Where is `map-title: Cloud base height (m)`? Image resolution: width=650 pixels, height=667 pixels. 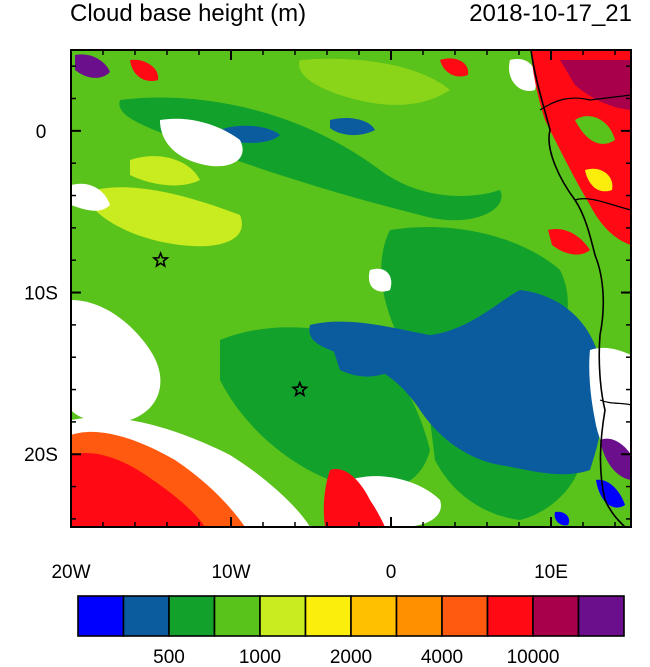
map-title: Cloud base height (m) is located at coordinates (188, 13).